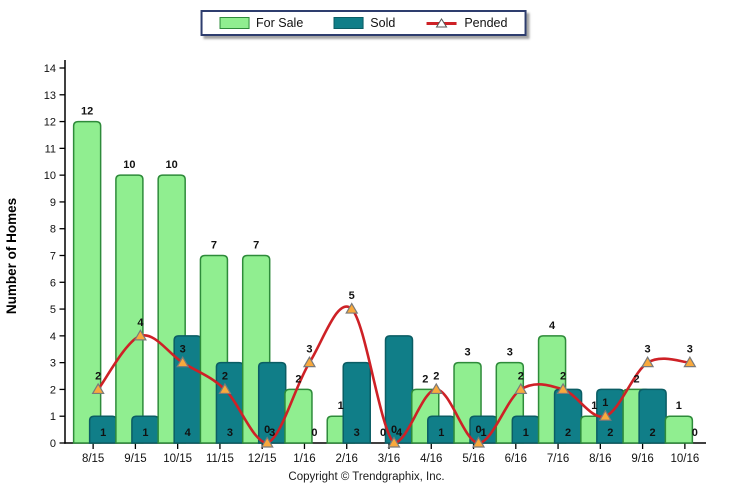 The width and height of the screenshot is (733, 500). I want to click on pended-value-label: 1, so click(605, 403).